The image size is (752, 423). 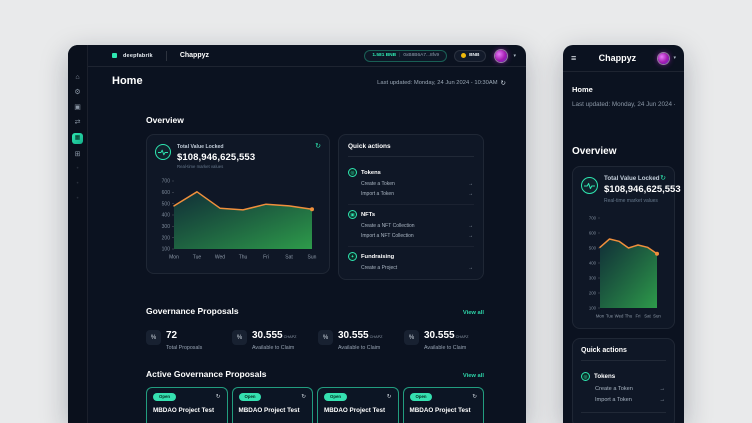 I want to click on governance-icon: ▦, so click(x=77, y=138).